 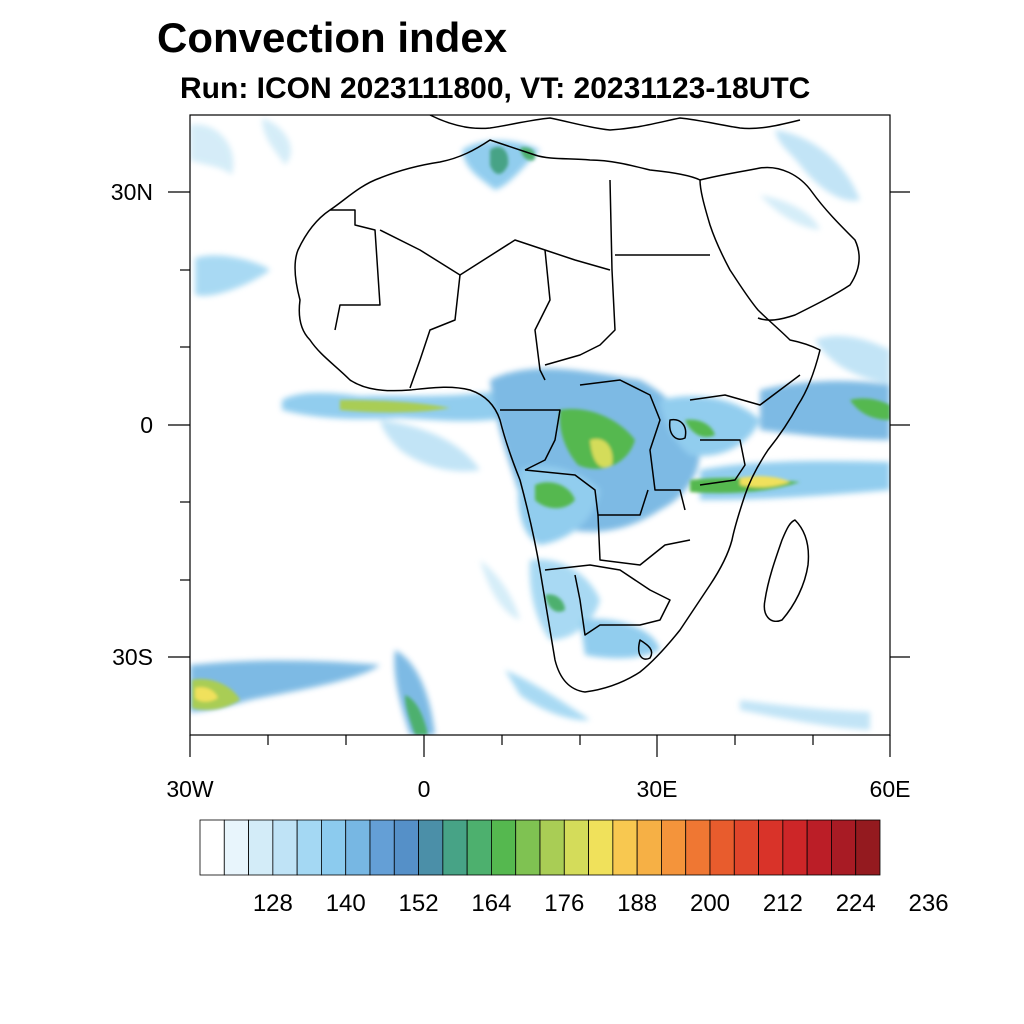 What do you see at coordinates (132, 192) in the screenshot?
I see `y-tick-label: 30N` at bounding box center [132, 192].